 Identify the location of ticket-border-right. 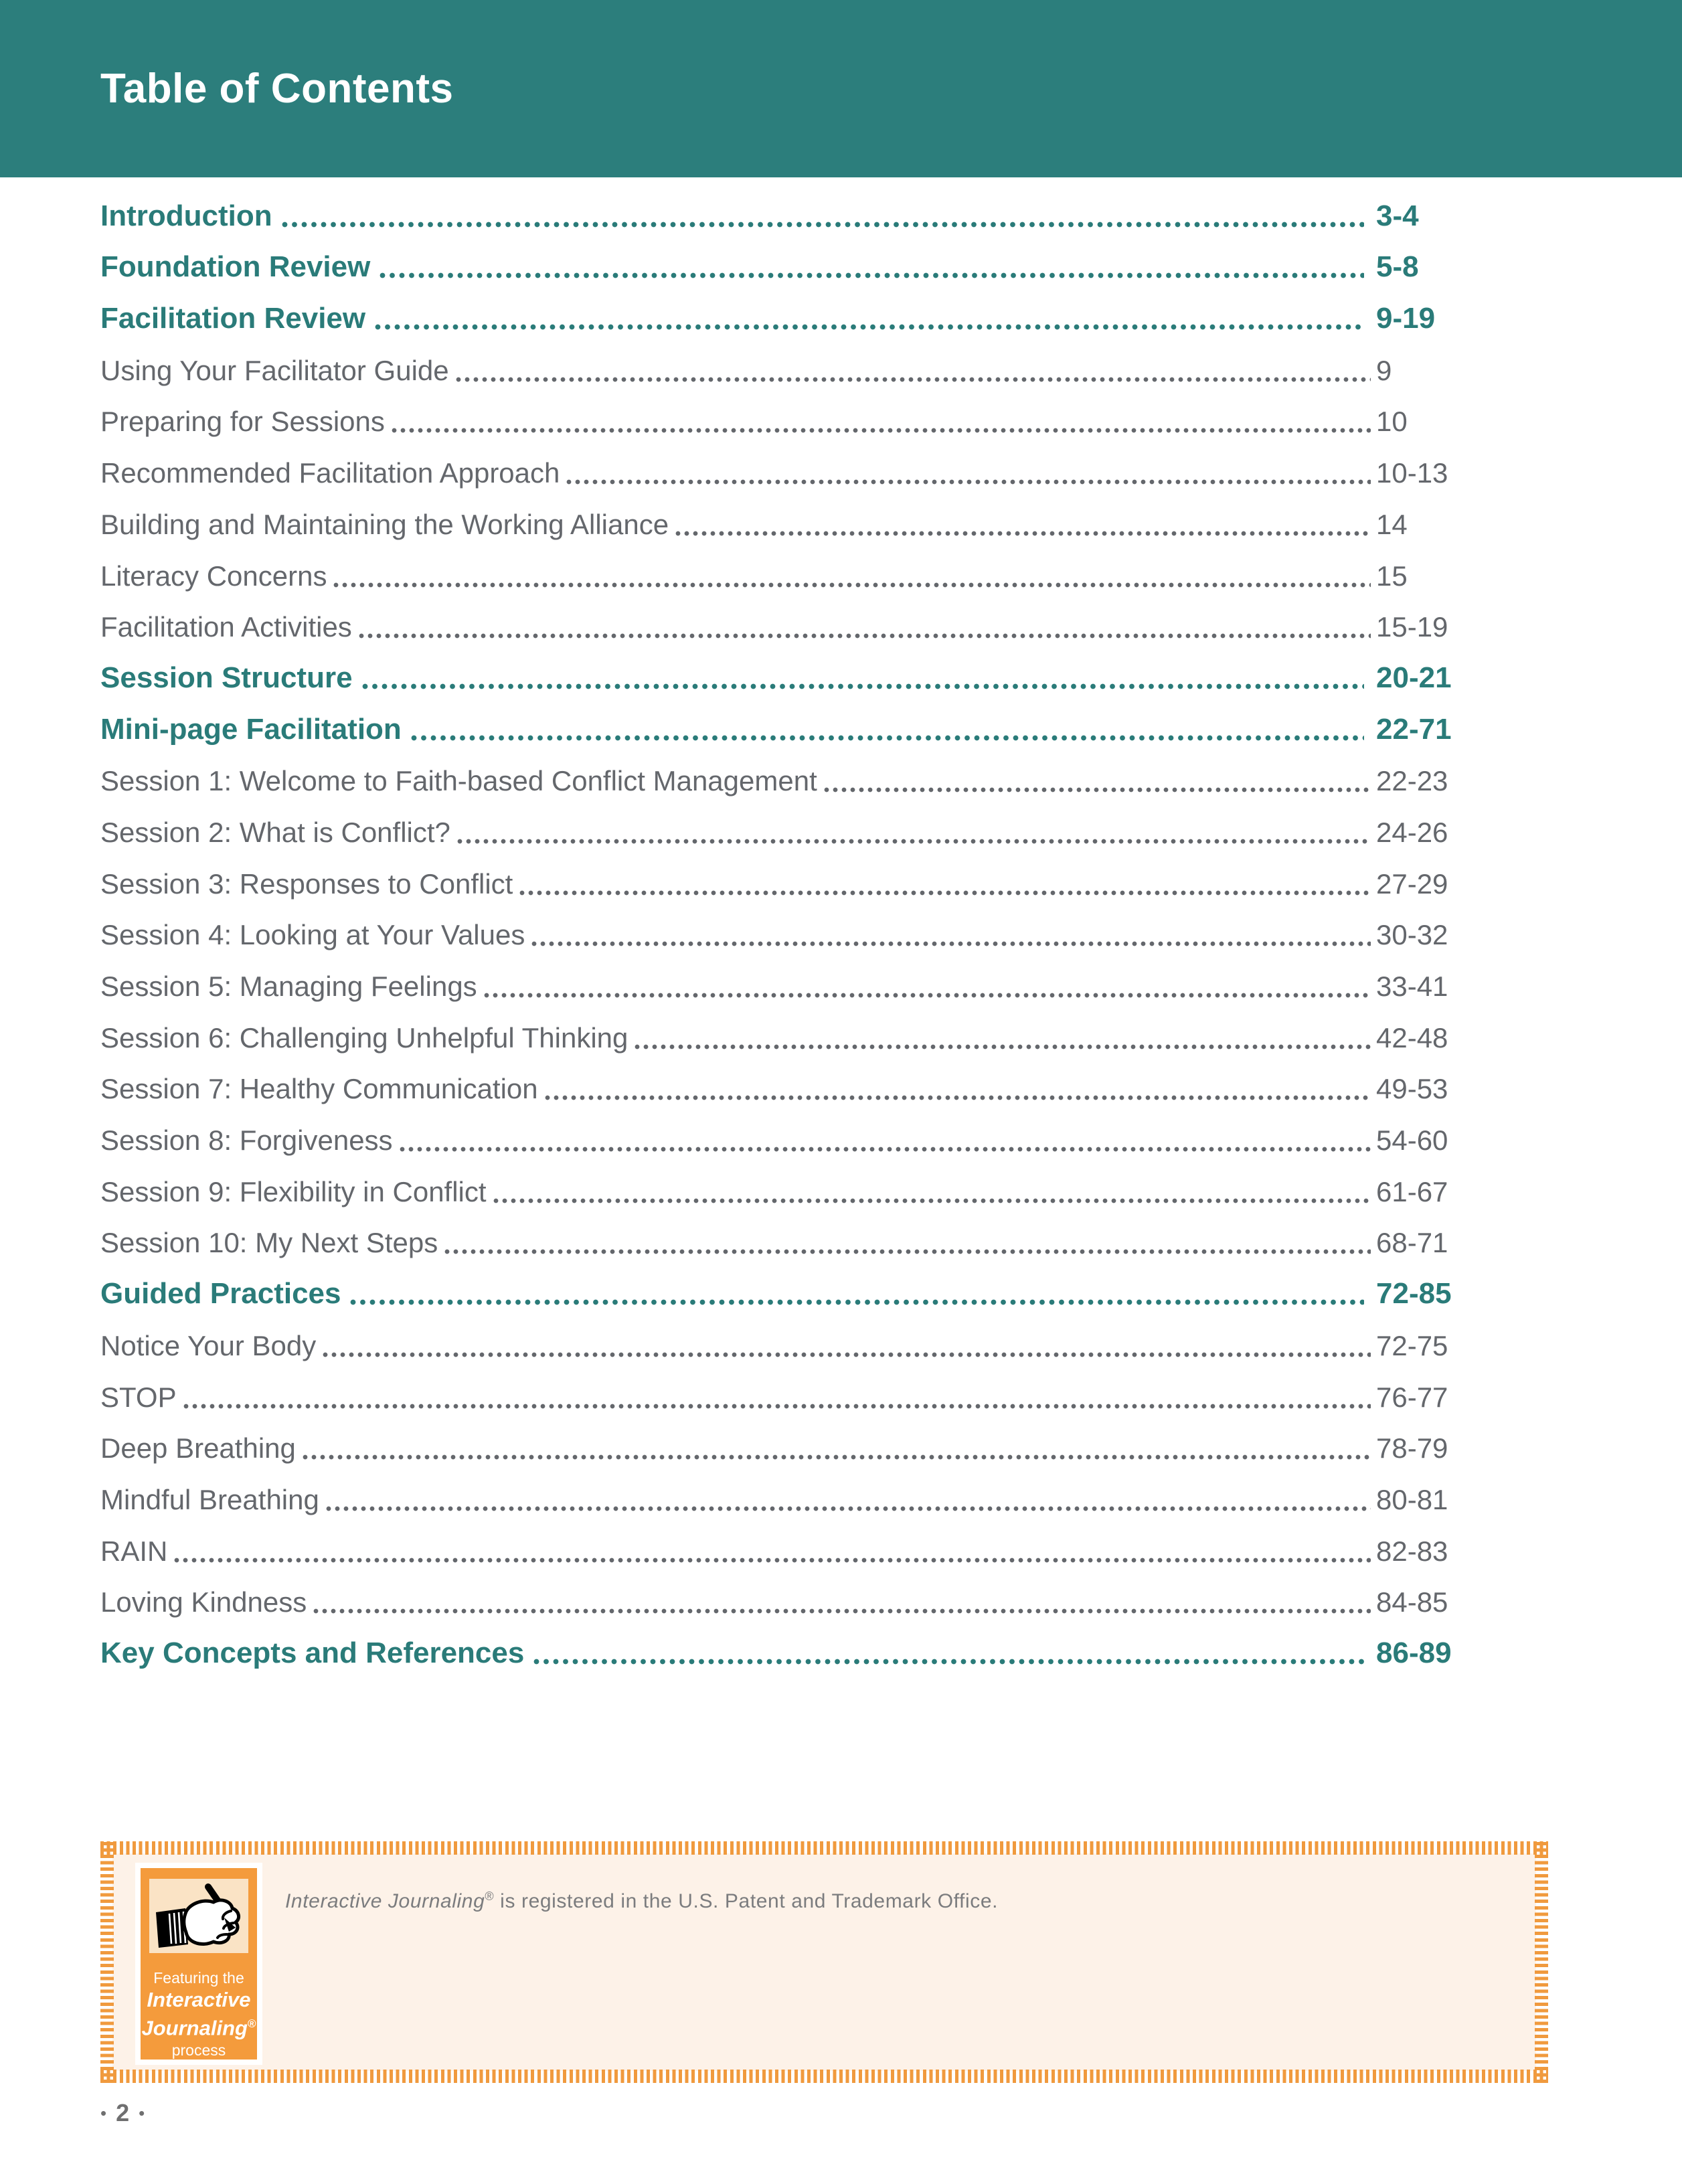
(1541, 1962).